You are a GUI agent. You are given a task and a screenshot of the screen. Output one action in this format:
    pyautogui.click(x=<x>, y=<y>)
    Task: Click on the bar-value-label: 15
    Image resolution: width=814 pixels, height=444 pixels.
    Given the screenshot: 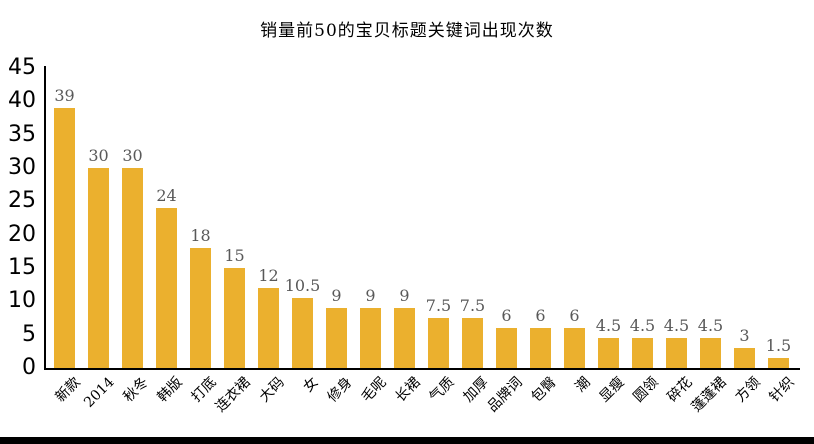 What is the action you would take?
    pyautogui.click(x=234, y=255)
    